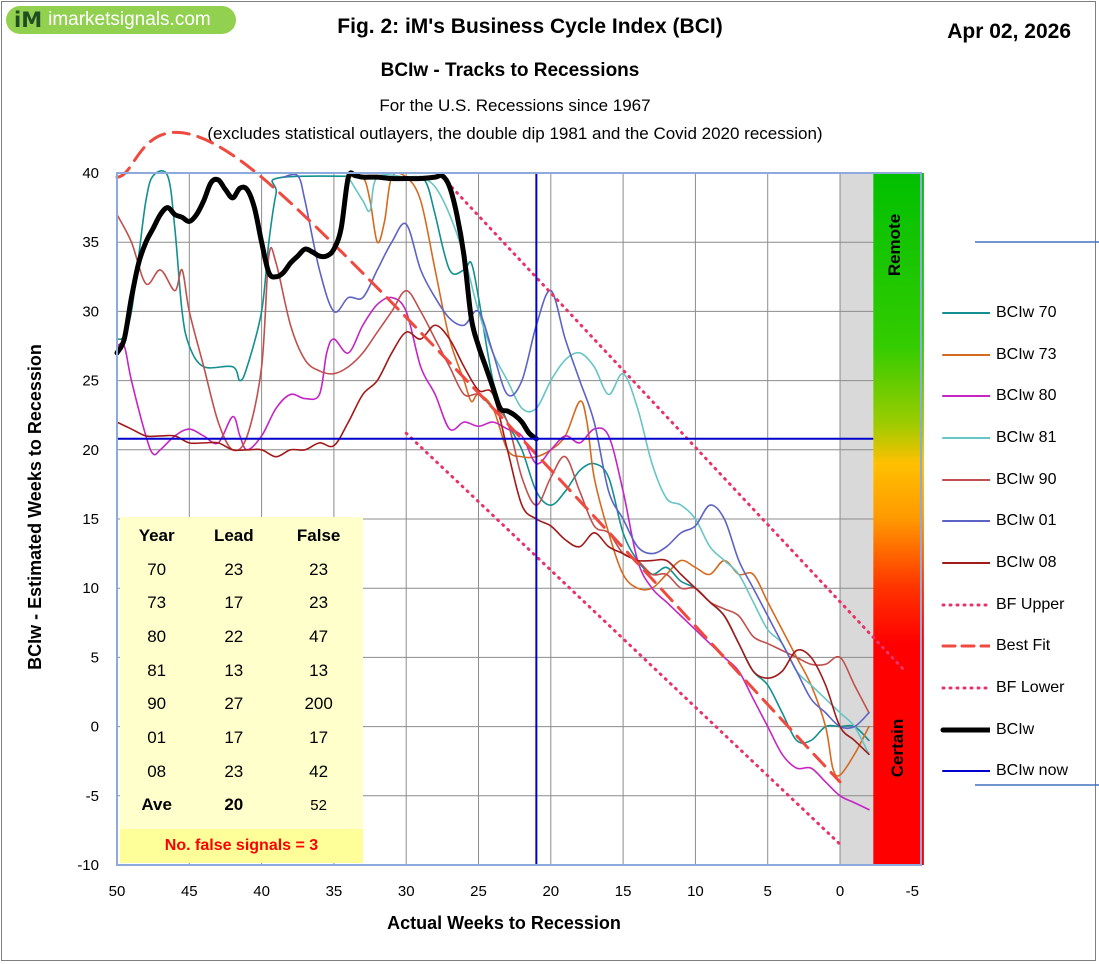 The height and width of the screenshot is (964, 1099). Describe the element at coordinates (965, 688) in the screenshot. I see `legend-swatch-bf-lower` at that location.